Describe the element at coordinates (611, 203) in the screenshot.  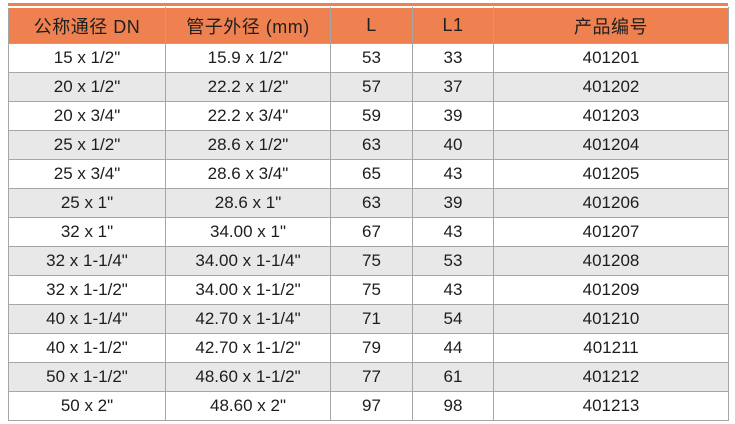
I see `table-cell: 401206` at that location.